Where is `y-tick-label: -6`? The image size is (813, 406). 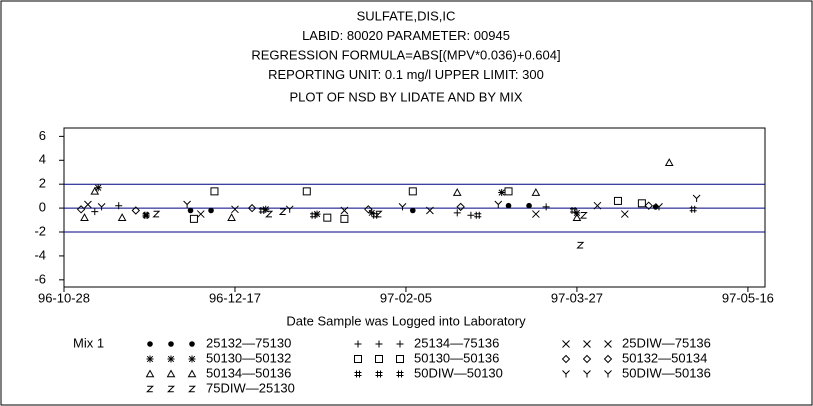 y-tick-label: -6 is located at coordinates (40, 278).